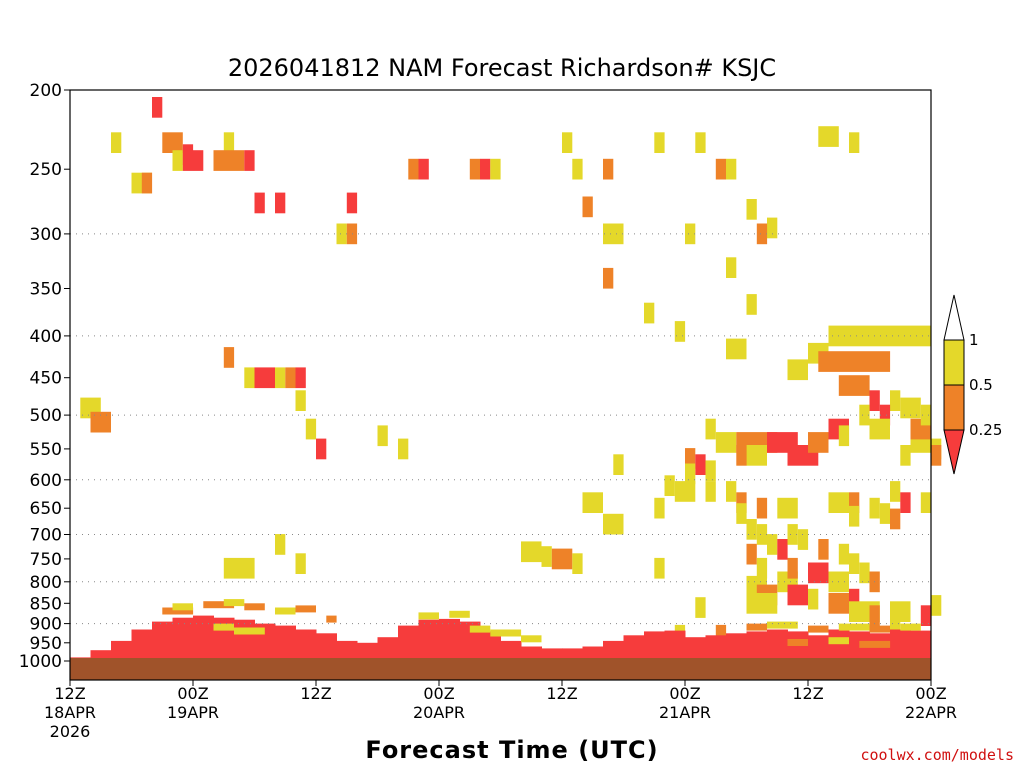 Image resolution: width=1024 pixels, height=768 pixels. I want to click on legend-label-1: 1, so click(974, 340).